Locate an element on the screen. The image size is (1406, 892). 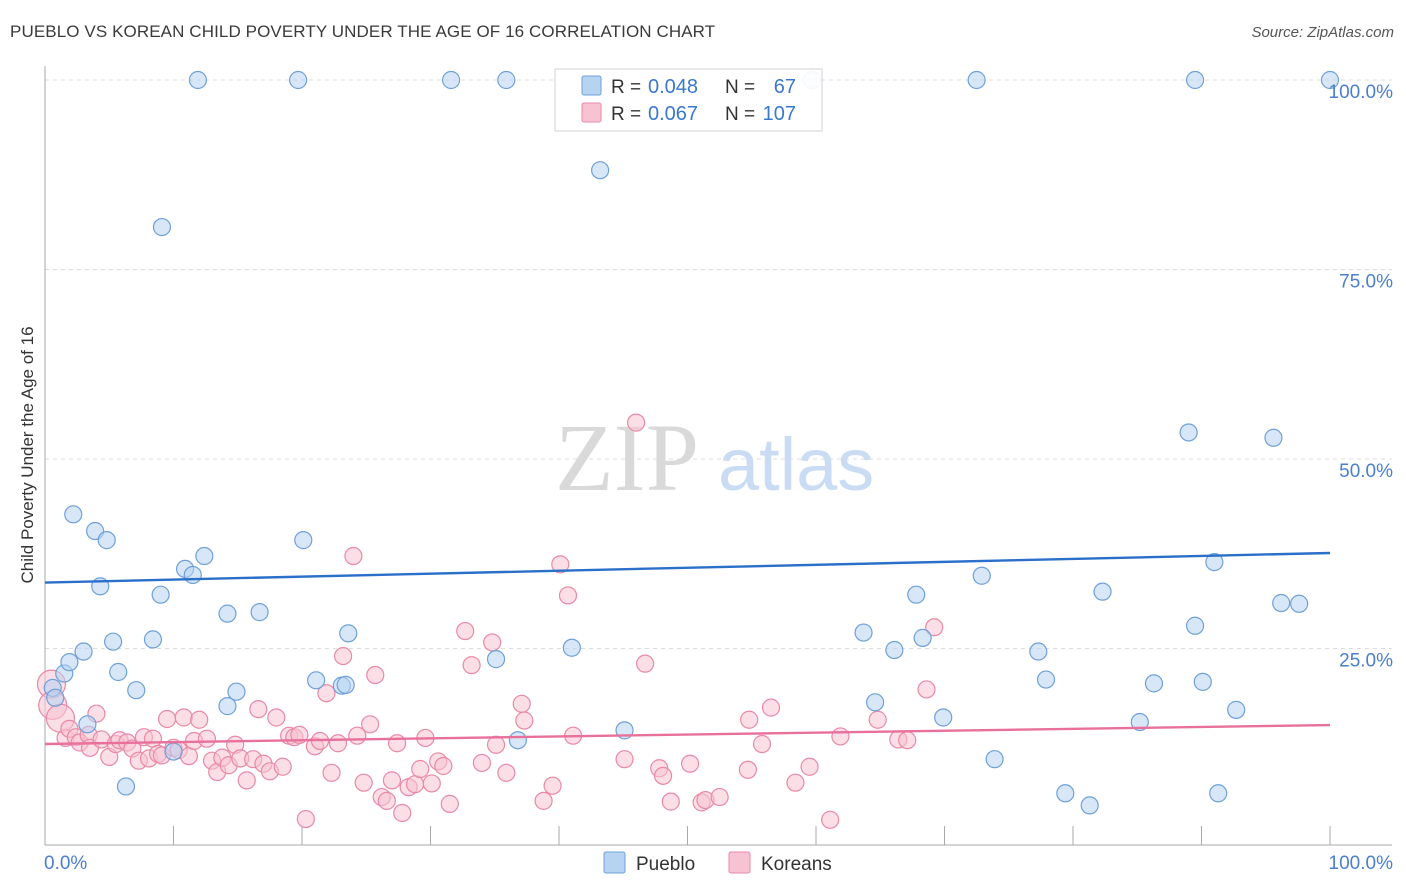
legend-koreans-swatch is located at coordinates (739, 862).